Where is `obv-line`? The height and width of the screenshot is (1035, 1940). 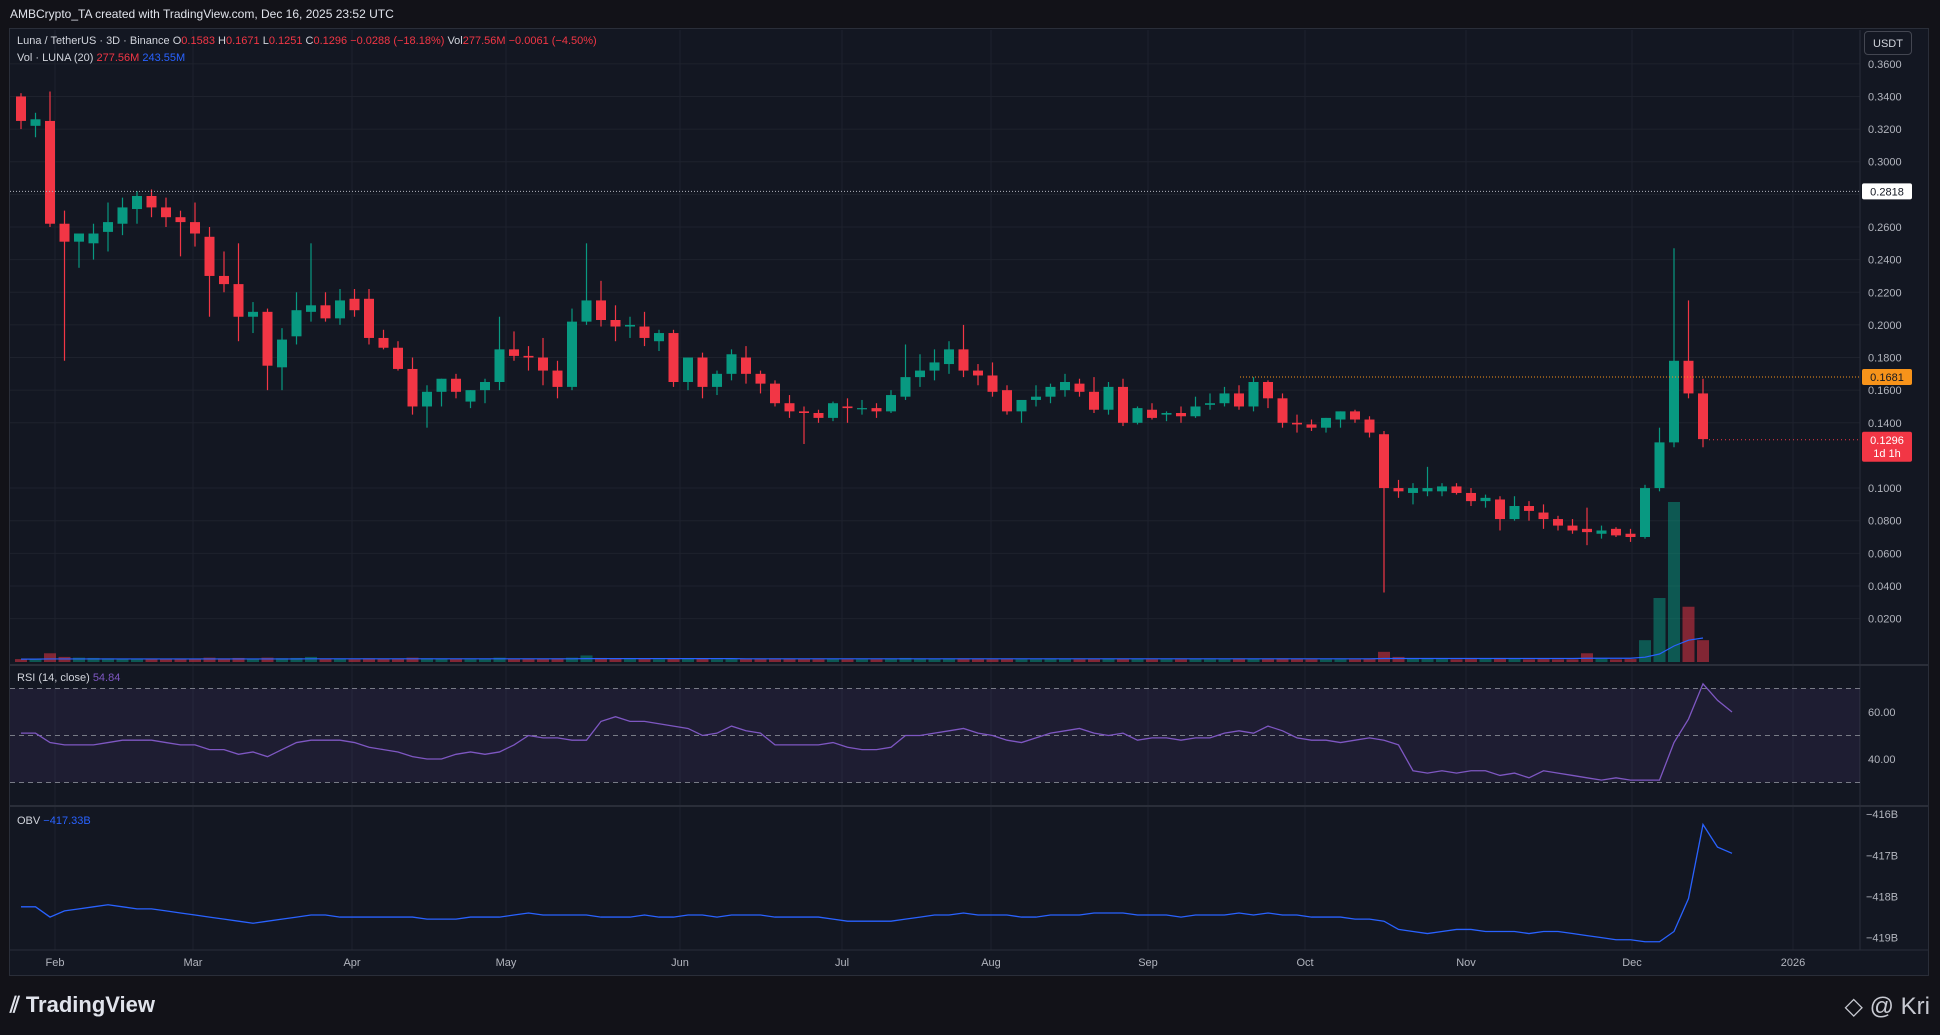 obv-line is located at coordinates (877, 882).